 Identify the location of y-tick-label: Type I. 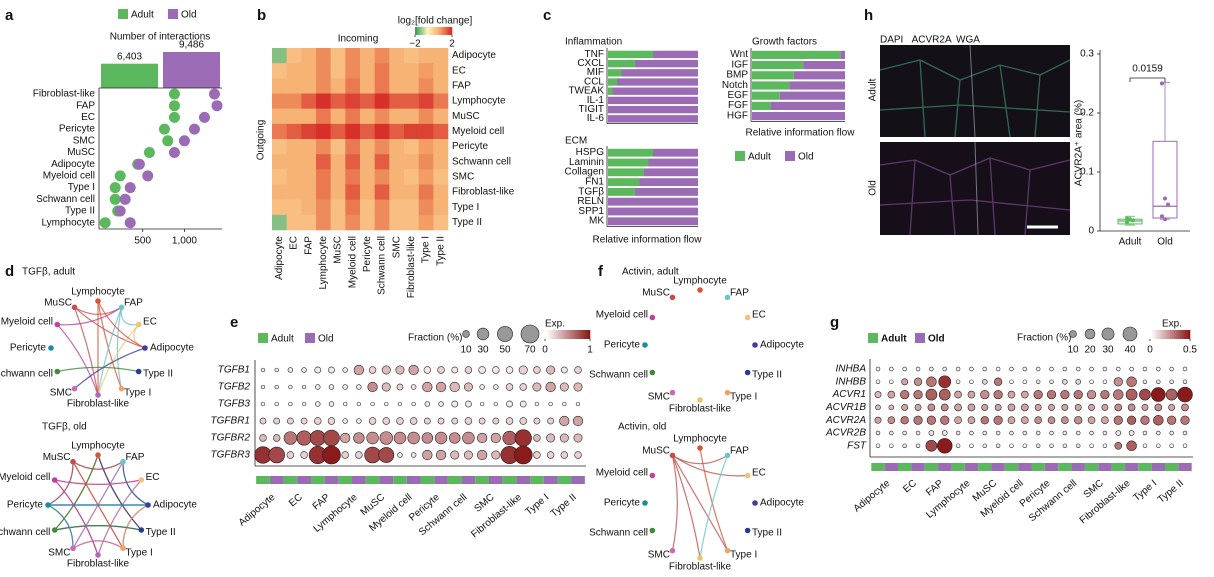
(81, 187).